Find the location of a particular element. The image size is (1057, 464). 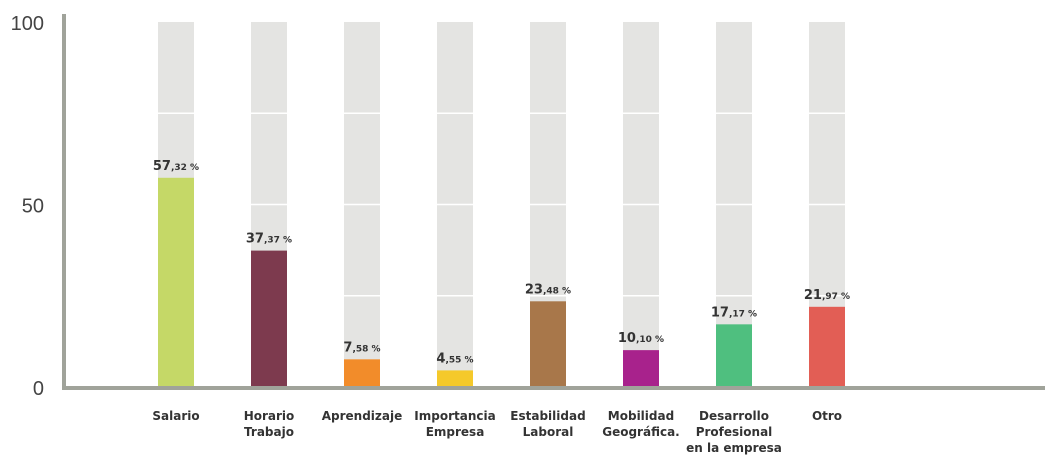

data-label: 17,17 % is located at coordinates (734, 312).